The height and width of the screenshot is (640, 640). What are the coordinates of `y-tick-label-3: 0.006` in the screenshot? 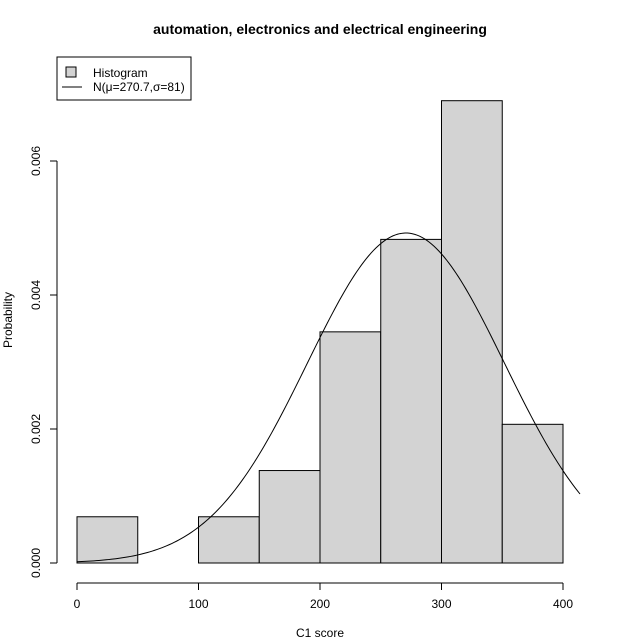 It's located at (36, 161).